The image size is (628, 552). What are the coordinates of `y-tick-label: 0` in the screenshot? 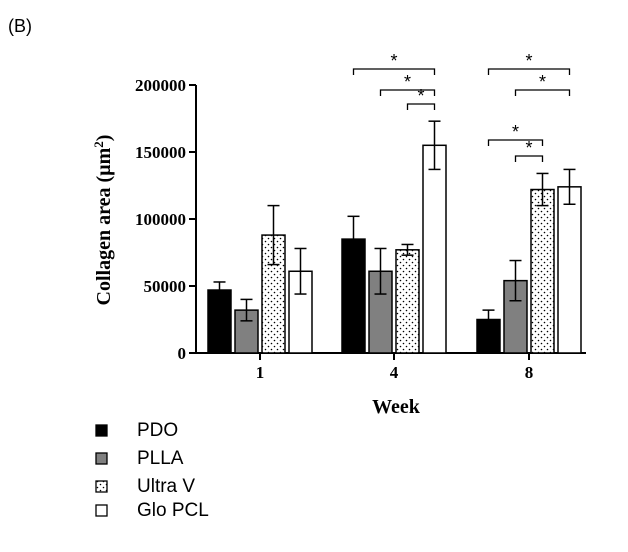 It's located at (182, 353).